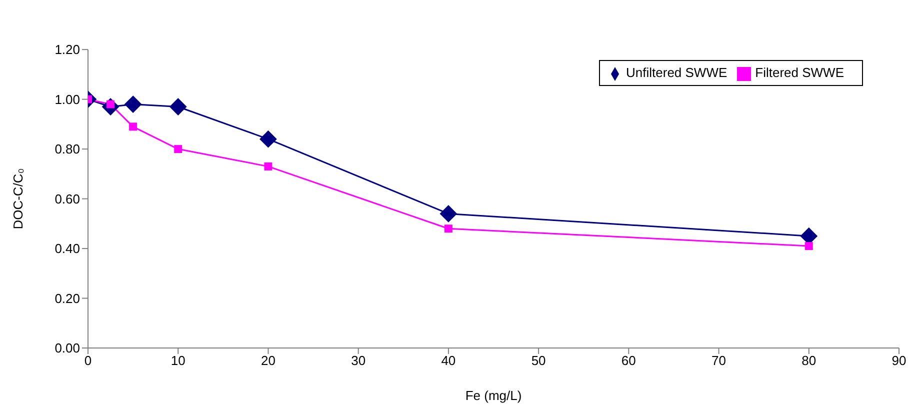 The height and width of the screenshot is (414, 917). I want to click on y-tick-label: 1.20, so click(67, 50).